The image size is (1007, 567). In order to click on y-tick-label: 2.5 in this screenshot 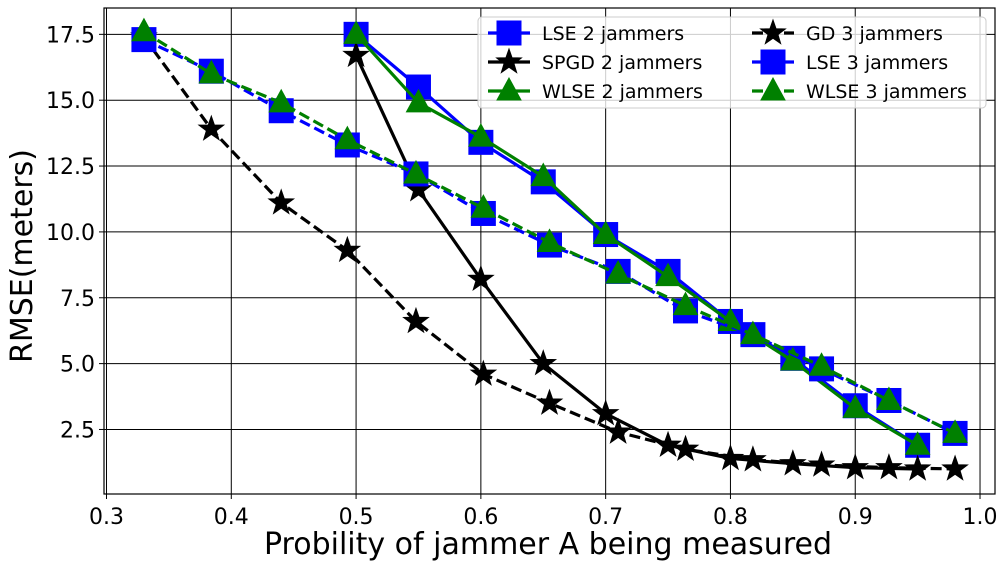, I will do `click(77, 430)`.